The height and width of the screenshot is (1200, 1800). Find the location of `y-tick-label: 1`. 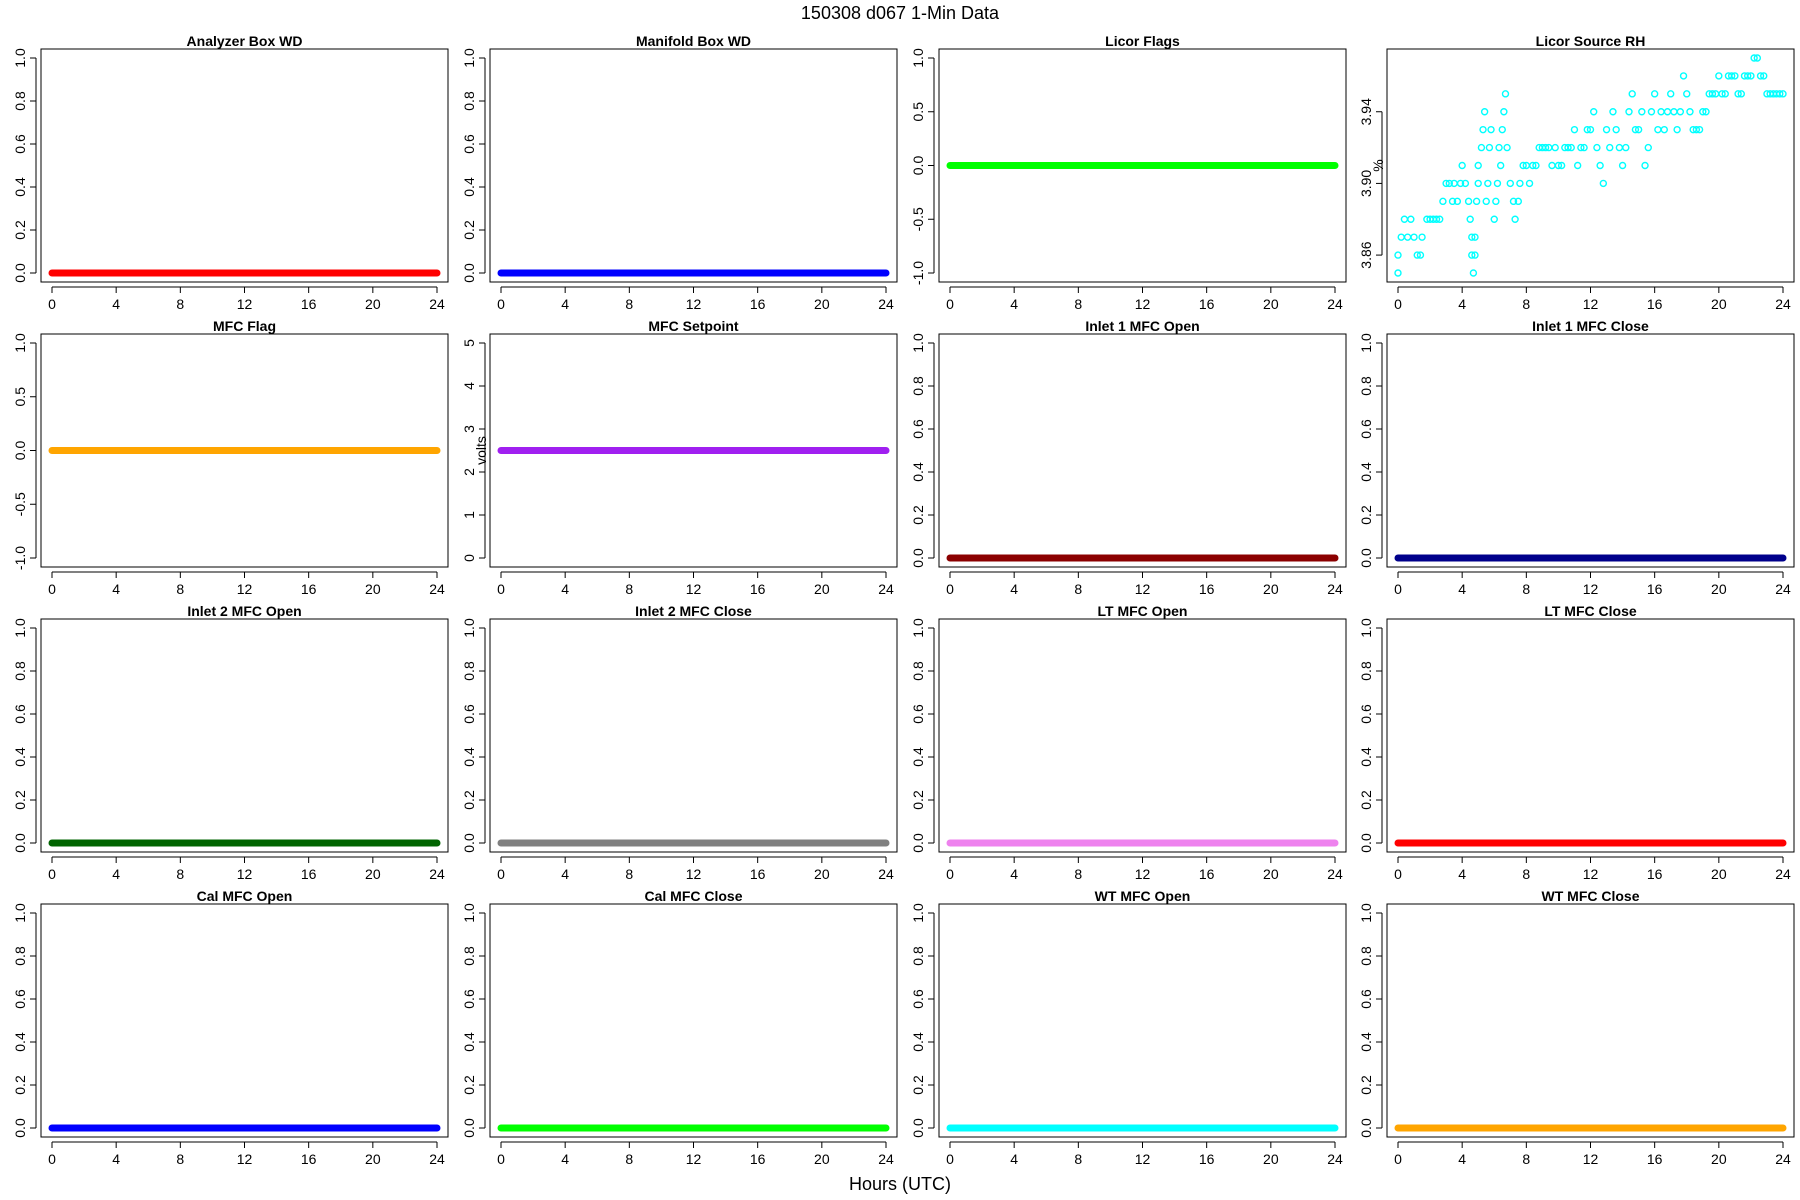

y-tick-label: 1 is located at coordinates (469, 515).